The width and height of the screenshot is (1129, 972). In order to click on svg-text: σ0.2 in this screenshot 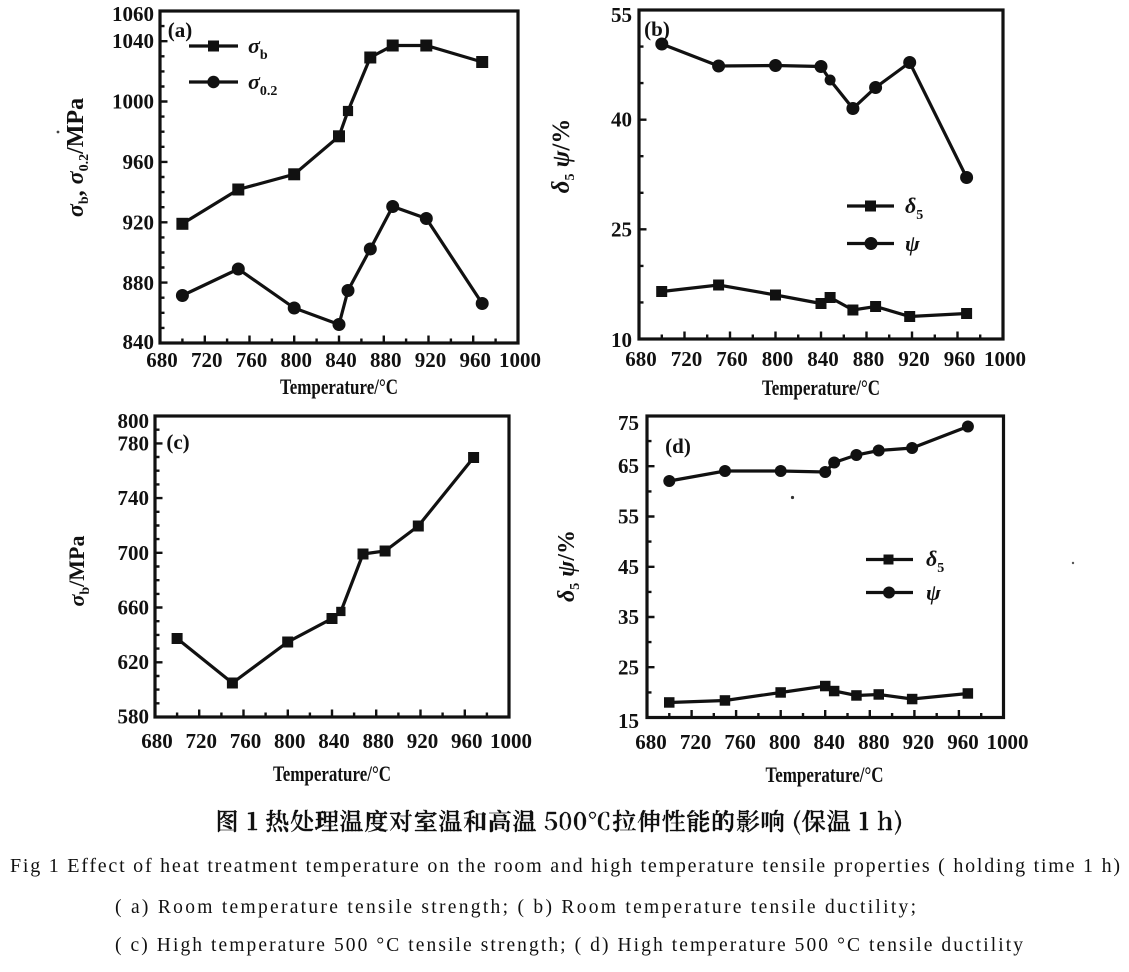, I will do `click(262, 84)`.